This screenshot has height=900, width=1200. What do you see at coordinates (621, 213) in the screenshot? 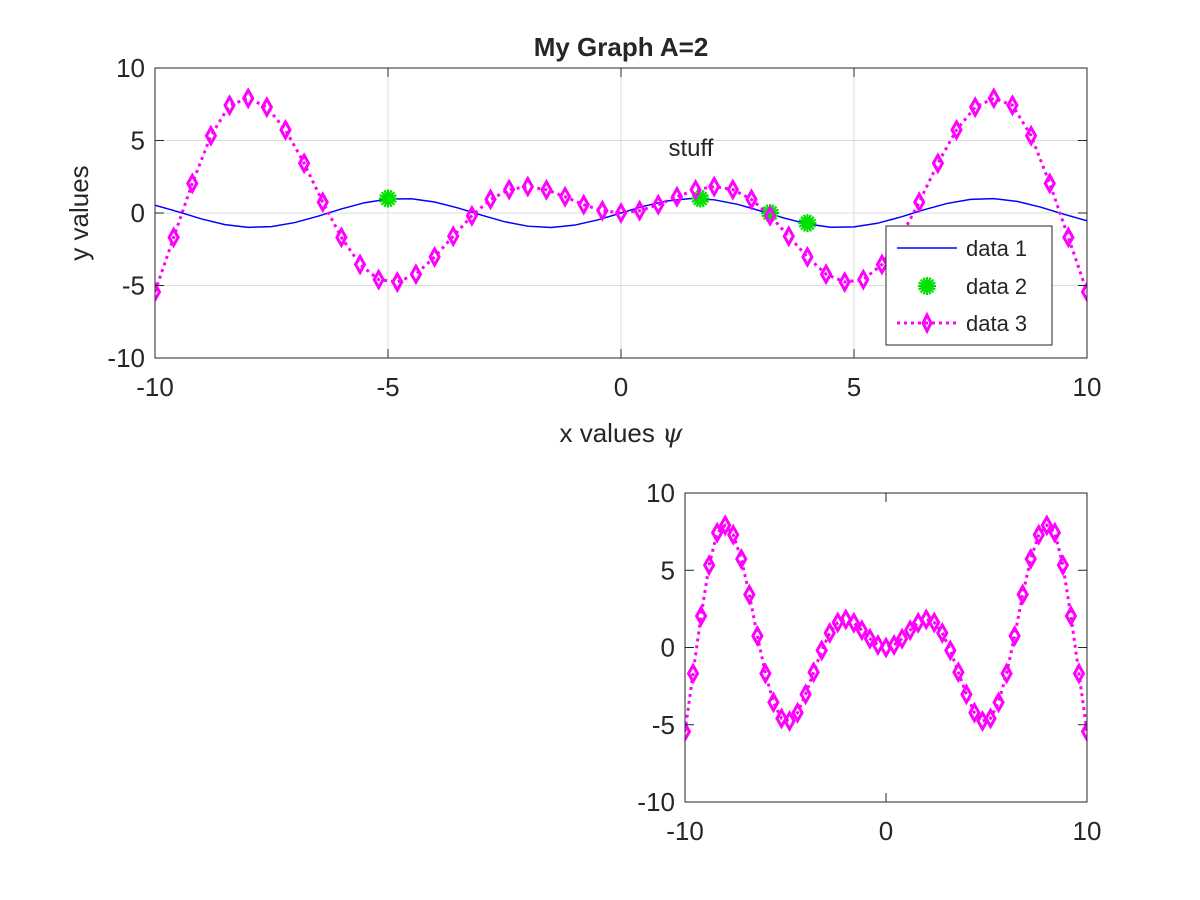
I see `top-series-1-line` at bounding box center [621, 213].